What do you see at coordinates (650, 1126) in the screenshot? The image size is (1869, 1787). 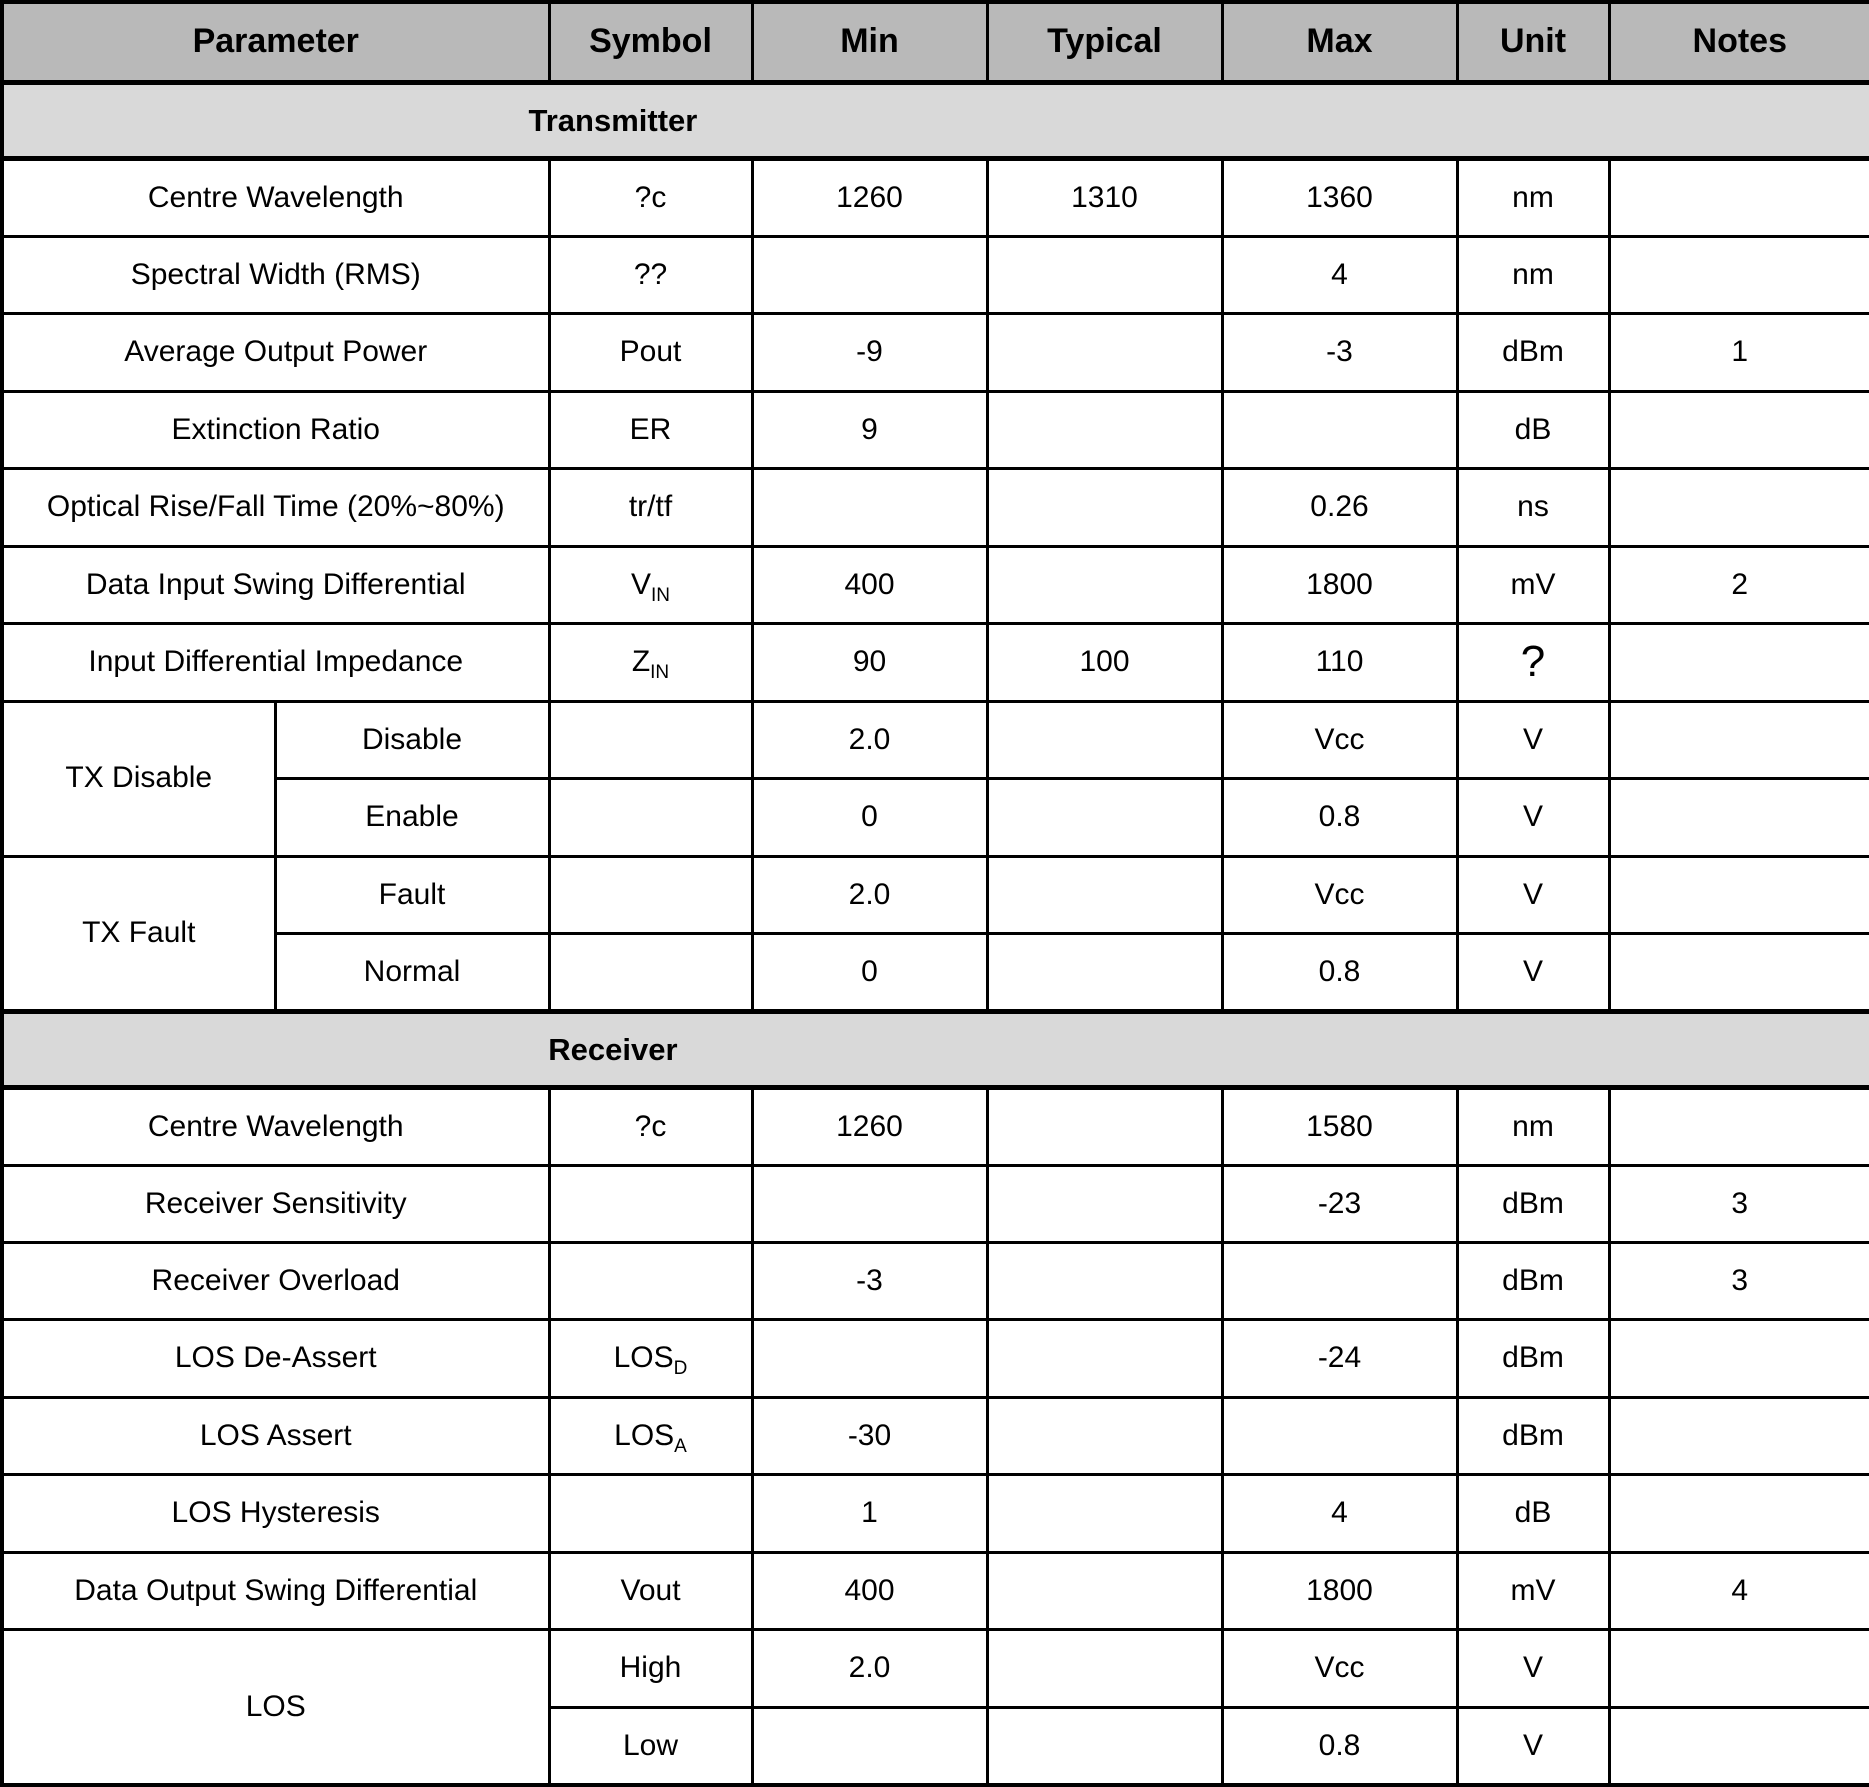 I see `symbol-base: ?c` at bounding box center [650, 1126].